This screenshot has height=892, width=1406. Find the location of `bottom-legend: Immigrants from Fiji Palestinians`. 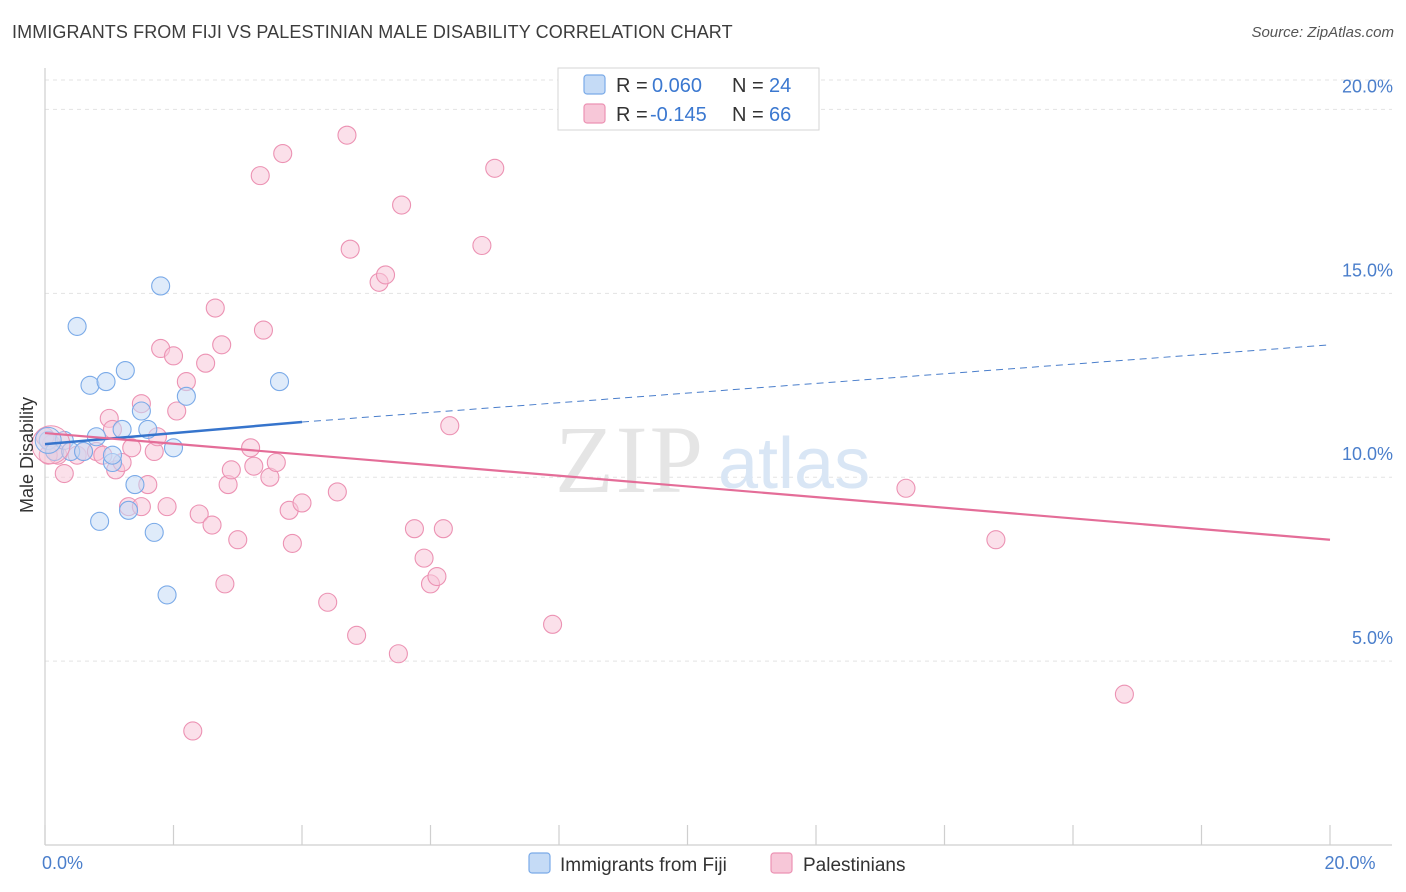

bottom-legend: Immigrants from Fiji Palestinians is located at coordinates (716, 864).